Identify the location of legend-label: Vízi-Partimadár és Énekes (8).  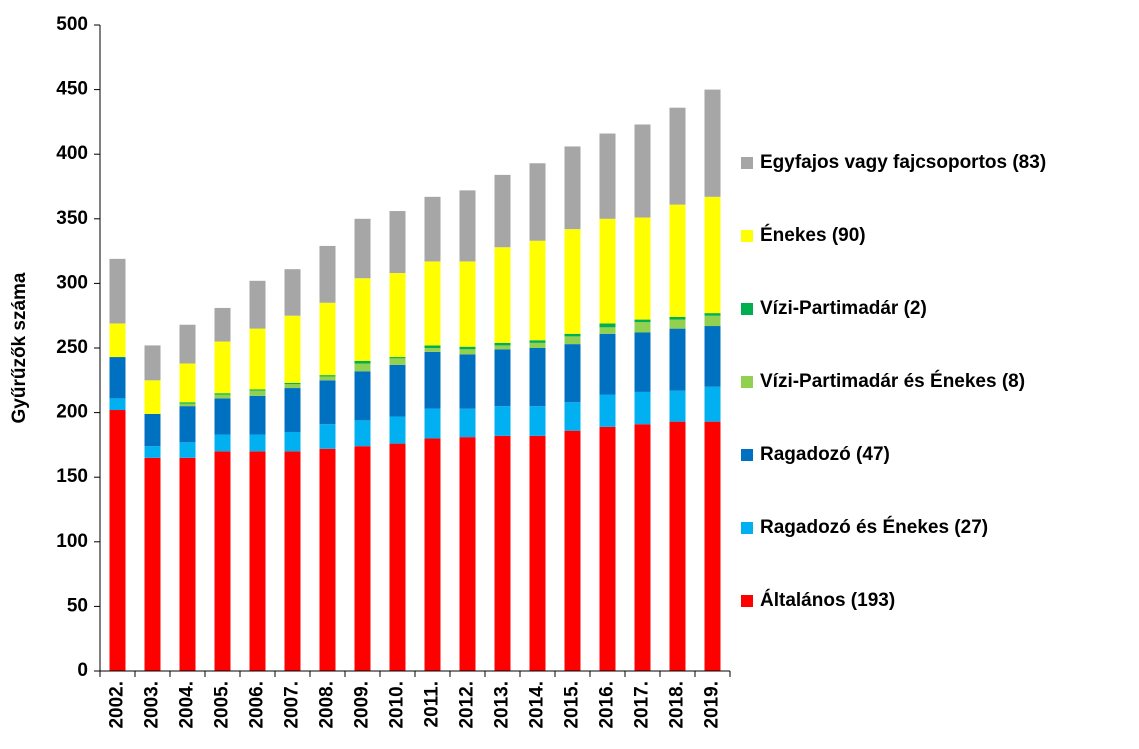
(892, 381).